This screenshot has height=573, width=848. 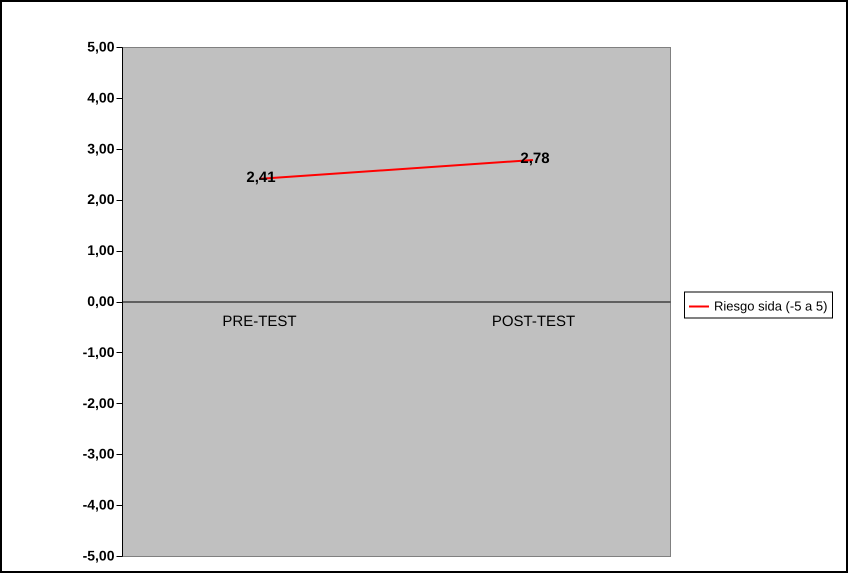 What do you see at coordinates (98, 454) in the screenshot?
I see `y-tick-label: -3,00` at bounding box center [98, 454].